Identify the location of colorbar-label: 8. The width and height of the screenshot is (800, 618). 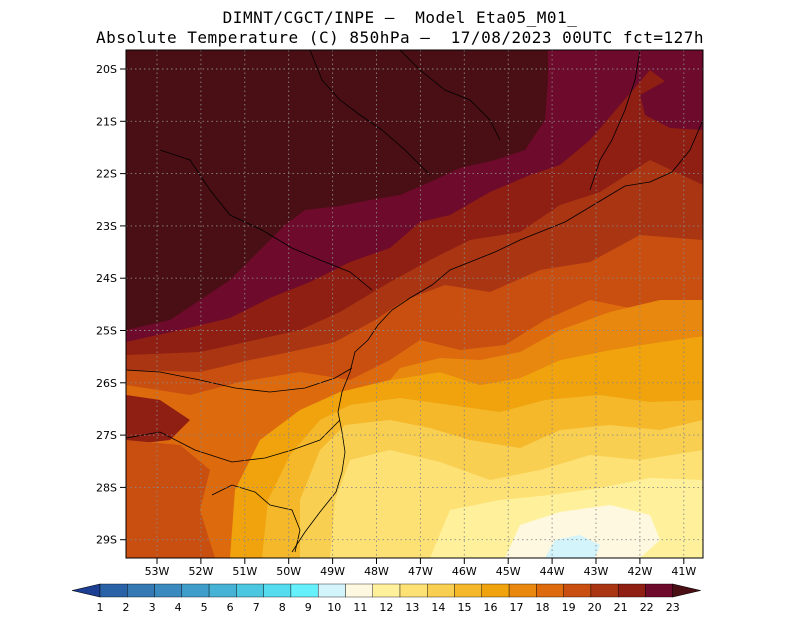
(282, 607).